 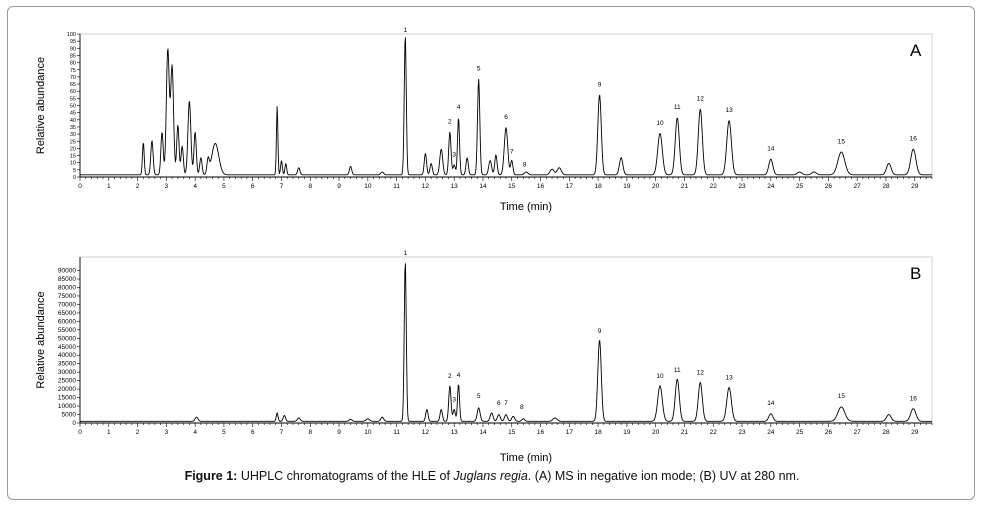 What do you see at coordinates (479, 396) in the screenshot?
I see `panel-b-peak-label-5: 5` at bounding box center [479, 396].